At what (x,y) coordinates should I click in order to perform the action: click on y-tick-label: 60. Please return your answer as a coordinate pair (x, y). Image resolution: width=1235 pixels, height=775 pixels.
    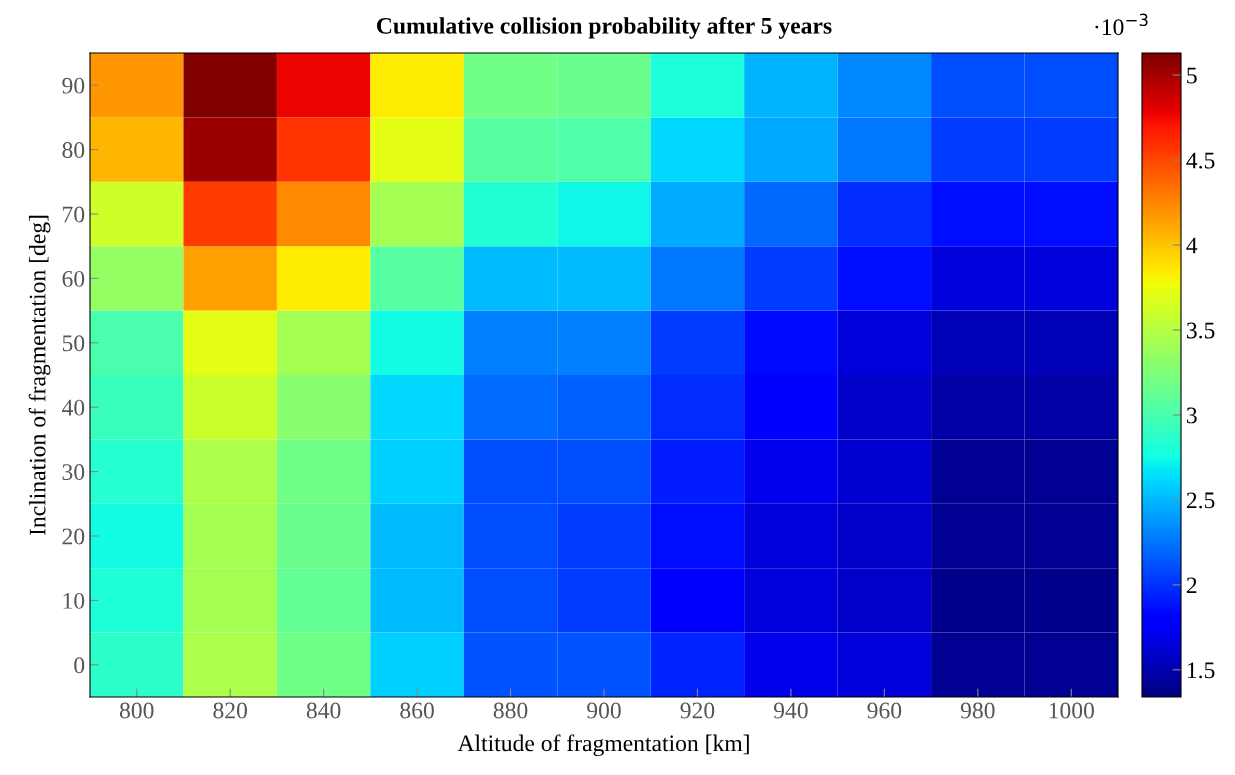
    Looking at the image, I should click on (73, 278).